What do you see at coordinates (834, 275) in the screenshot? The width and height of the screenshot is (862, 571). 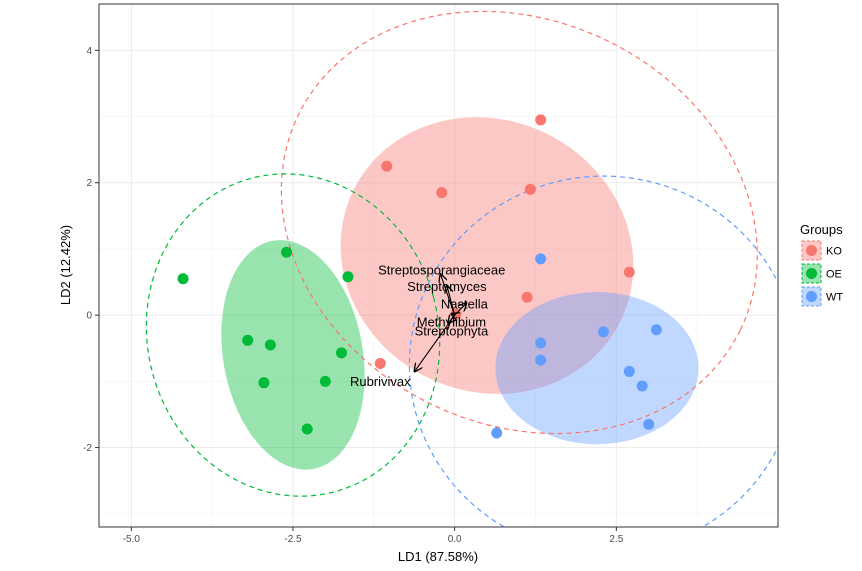 I see `legend-label-oe: OE` at bounding box center [834, 275].